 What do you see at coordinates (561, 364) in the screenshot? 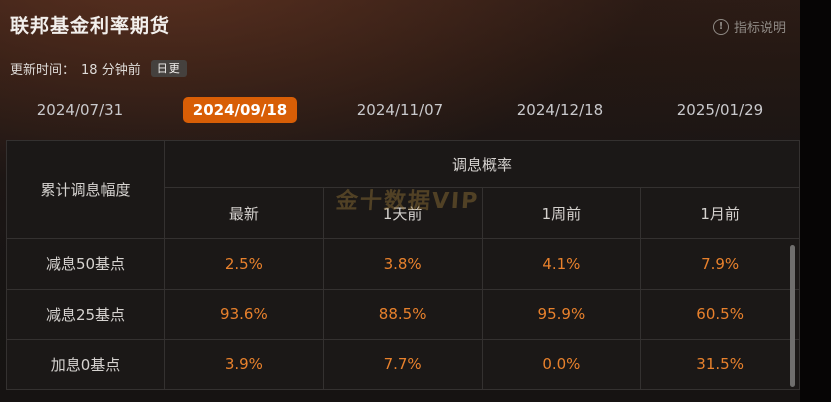
I see `probability-value: 0.0%` at bounding box center [561, 364].